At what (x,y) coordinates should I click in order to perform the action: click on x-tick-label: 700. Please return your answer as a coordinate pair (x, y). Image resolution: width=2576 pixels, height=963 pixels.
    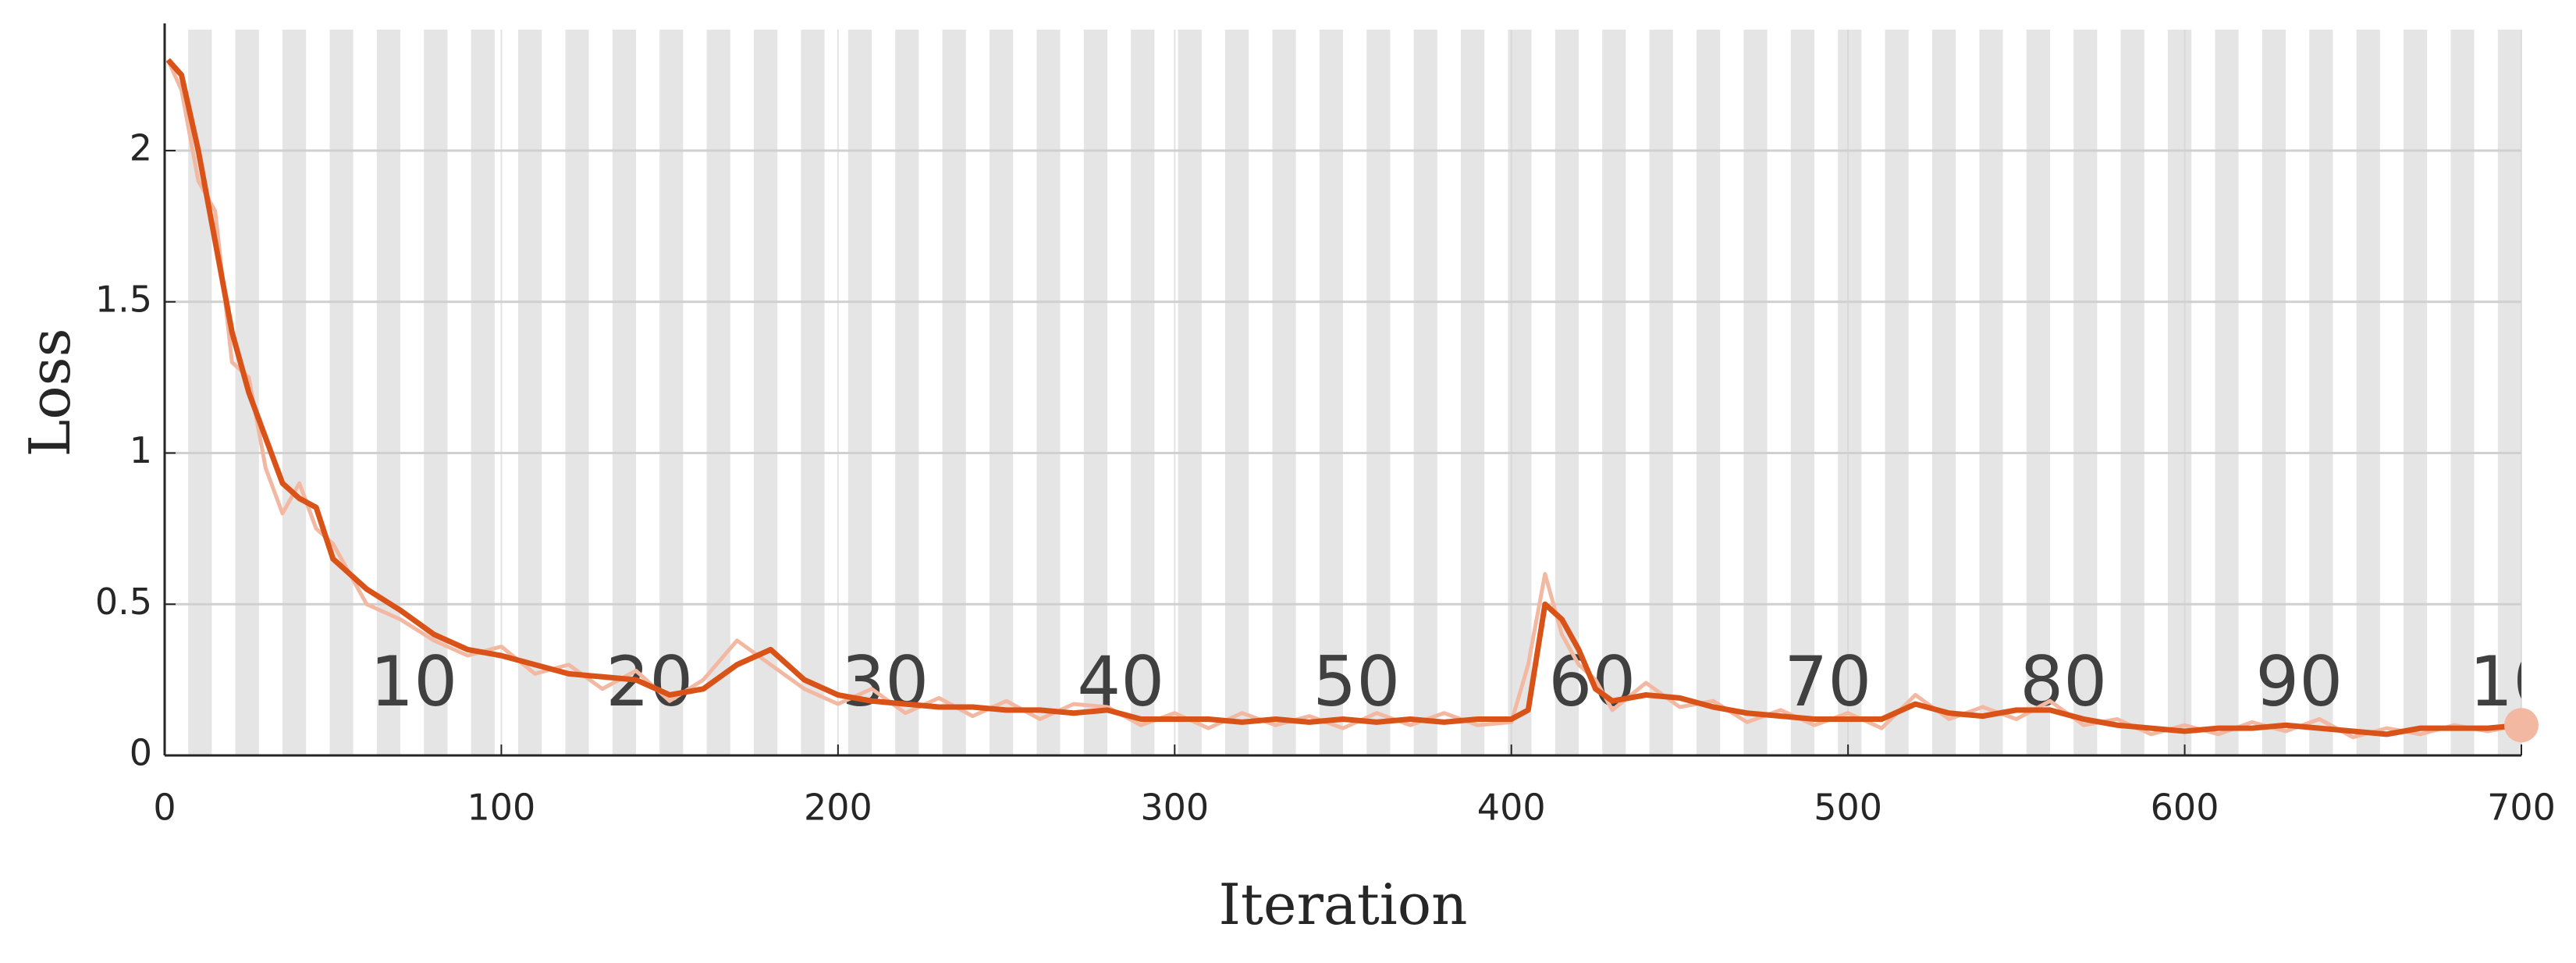
    Looking at the image, I should click on (2522, 808).